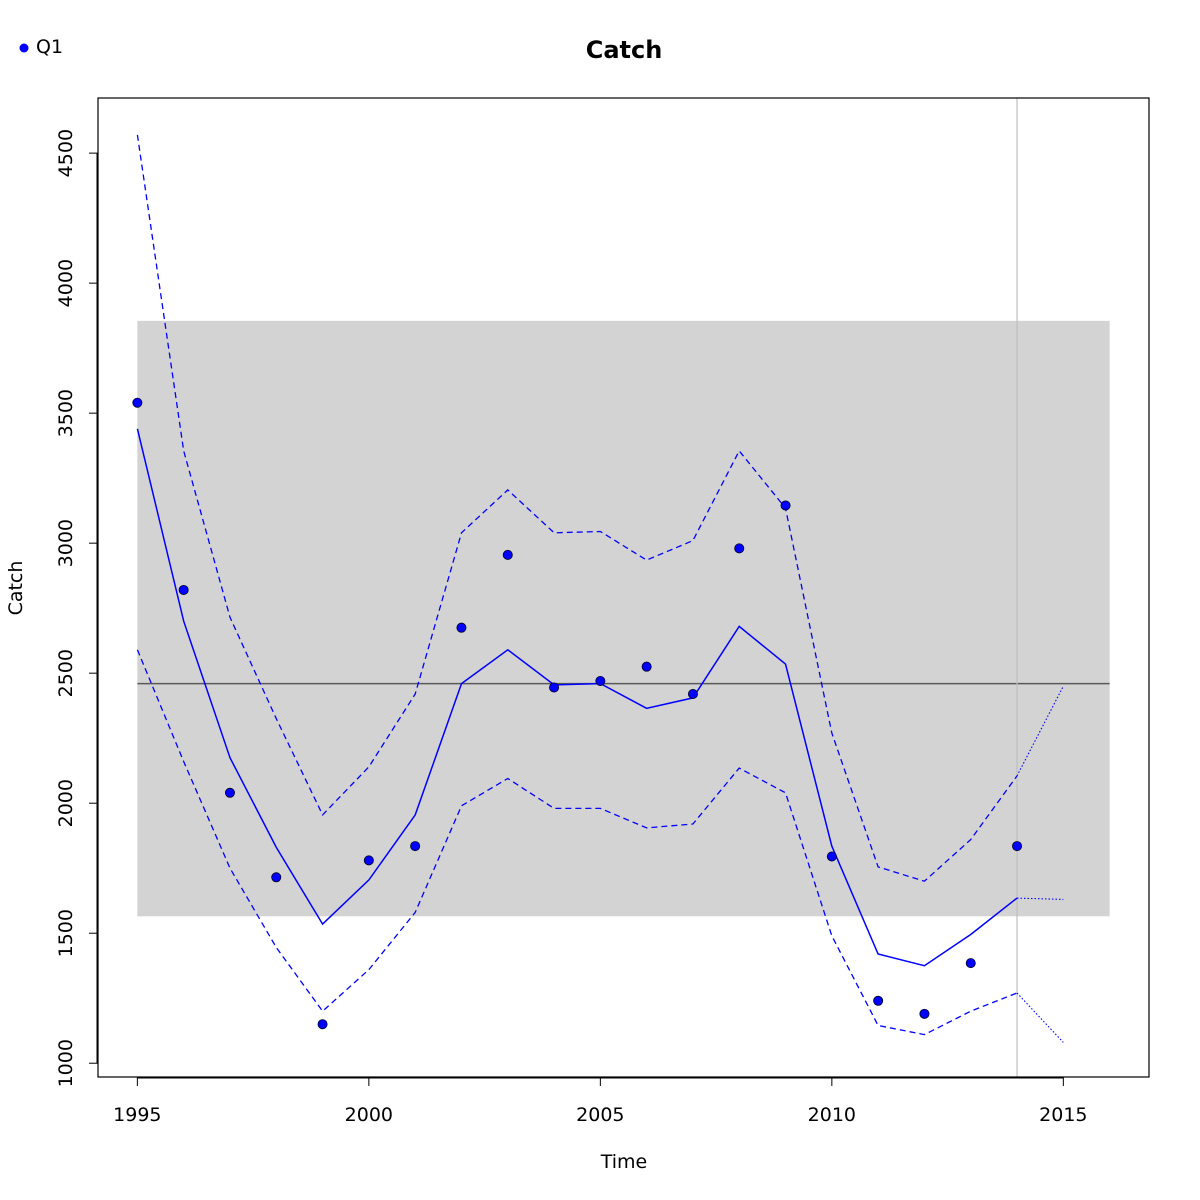  Describe the element at coordinates (624, 1162) in the screenshot. I see `x-axis-label: Time` at that location.